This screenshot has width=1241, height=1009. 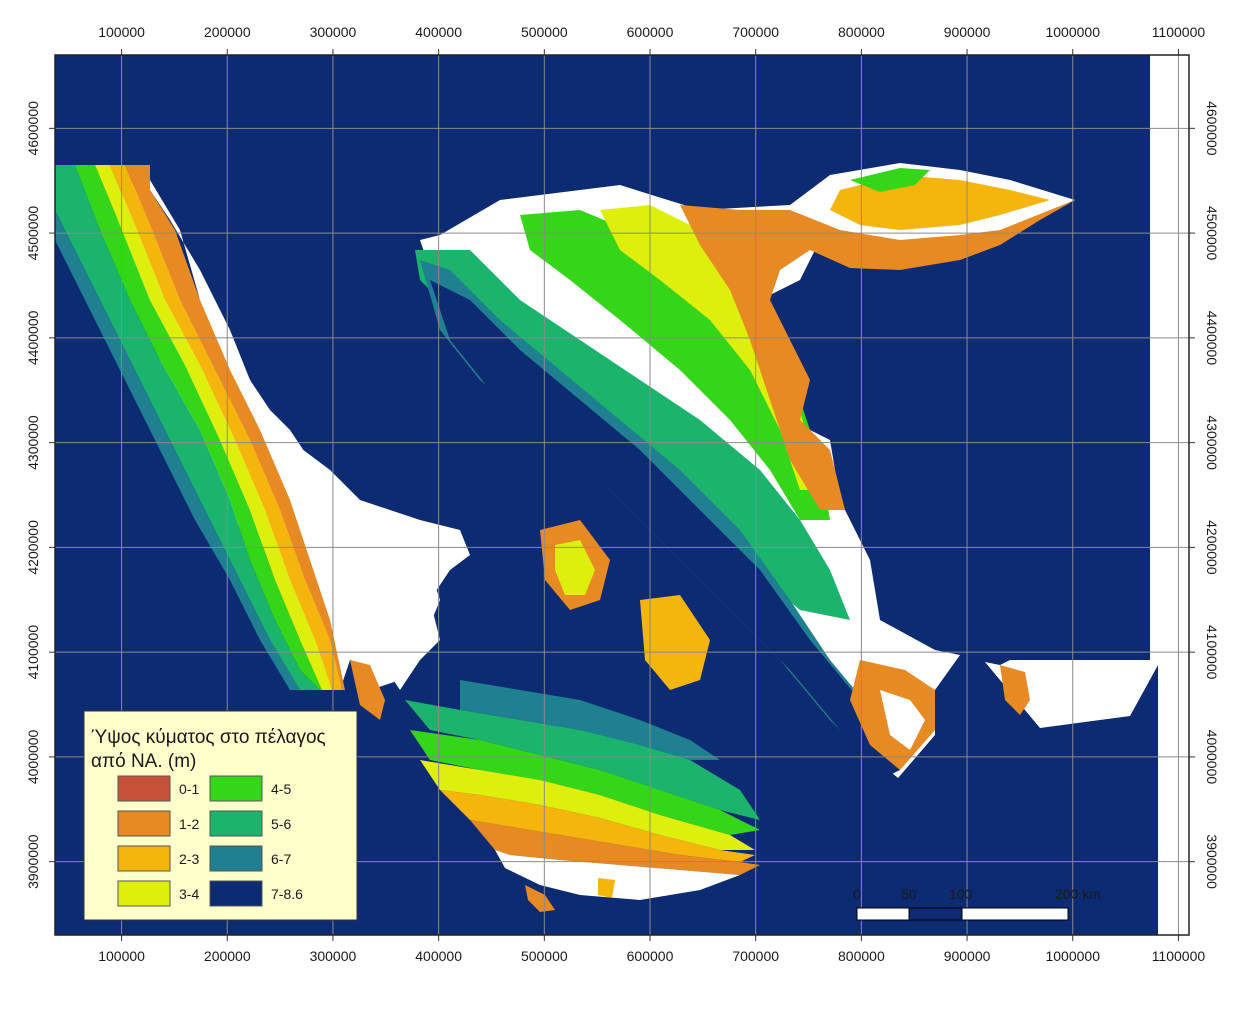 What do you see at coordinates (438, 956) in the screenshot?
I see `x-tick-label-bottom: 400000` at bounding box center [438, 956].